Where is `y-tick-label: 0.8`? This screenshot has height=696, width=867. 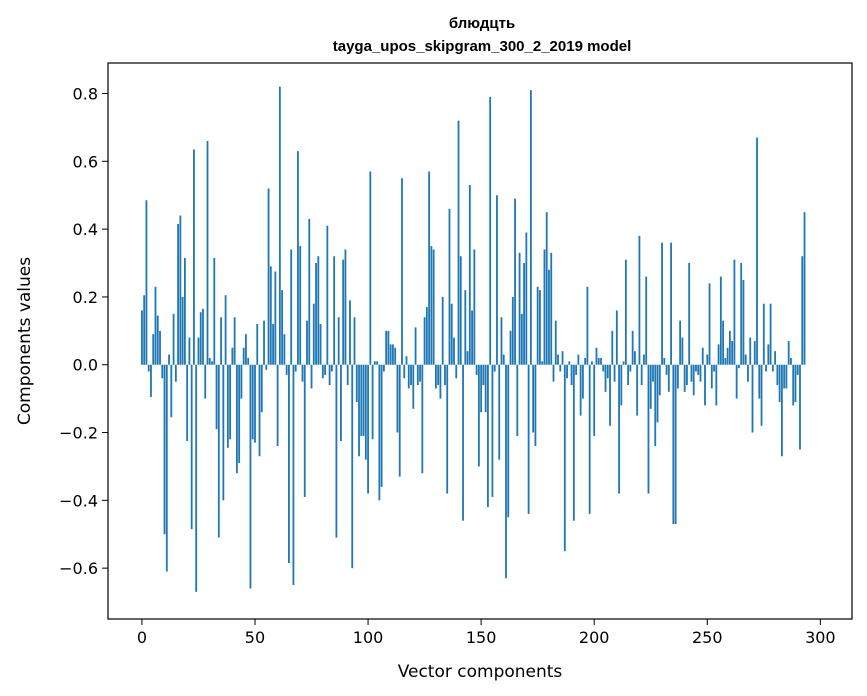 y-tick-label: 0.8 is located at coordinates (85, 94).